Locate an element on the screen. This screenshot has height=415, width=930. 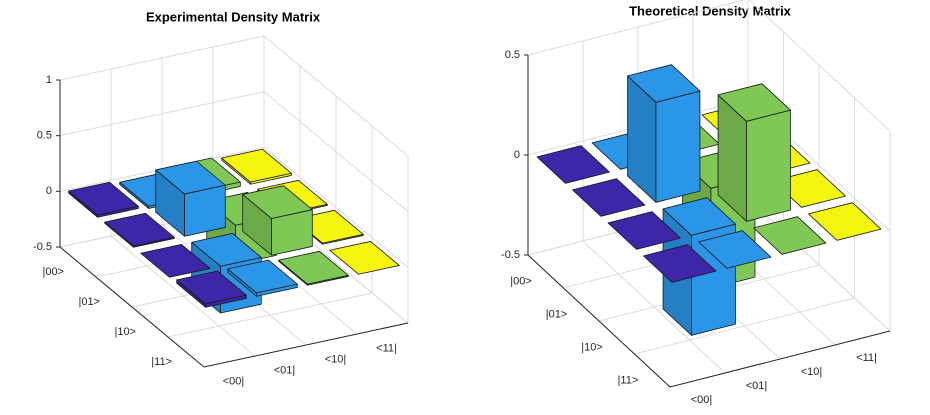
chart-title: Experimental Density Matrix is located at coordinates (233, 16).